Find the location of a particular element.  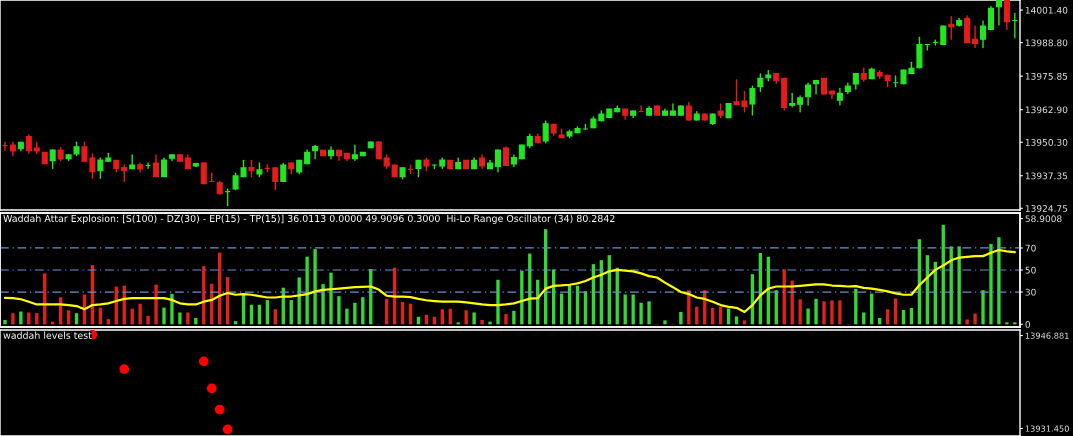

y2-tick-label: 0 is located at coordinates (1028, 324).